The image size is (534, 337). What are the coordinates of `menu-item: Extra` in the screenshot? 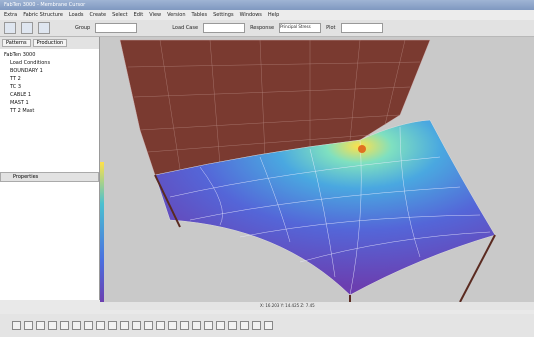 It's located at (11, 15).